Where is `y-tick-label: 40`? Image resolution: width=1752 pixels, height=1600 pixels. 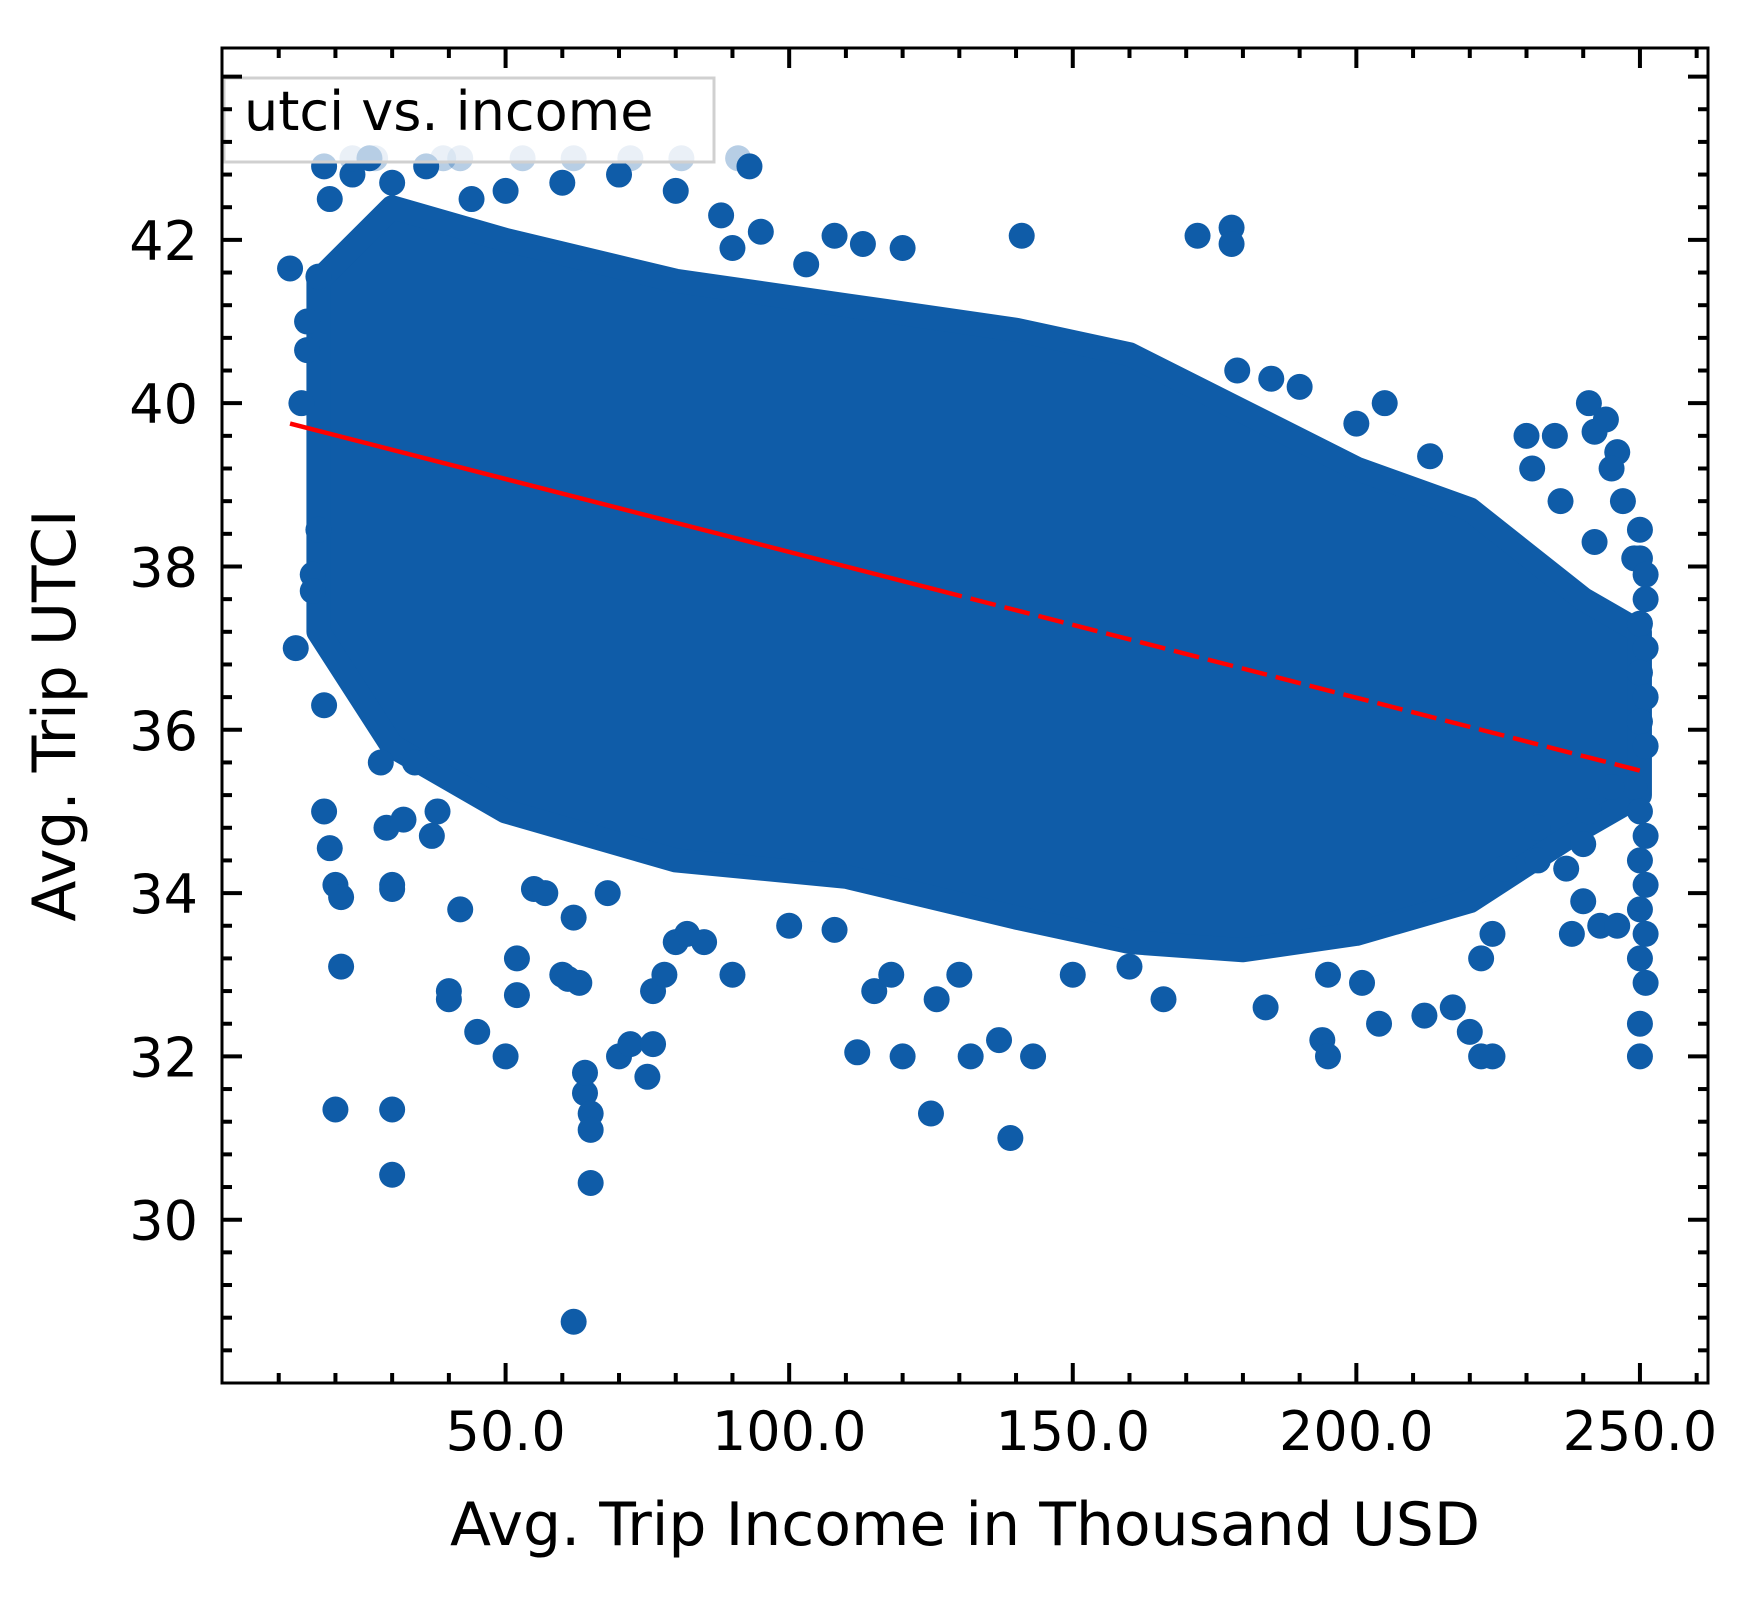
y-tick-label: 40 is located at coordinates (163, 404).